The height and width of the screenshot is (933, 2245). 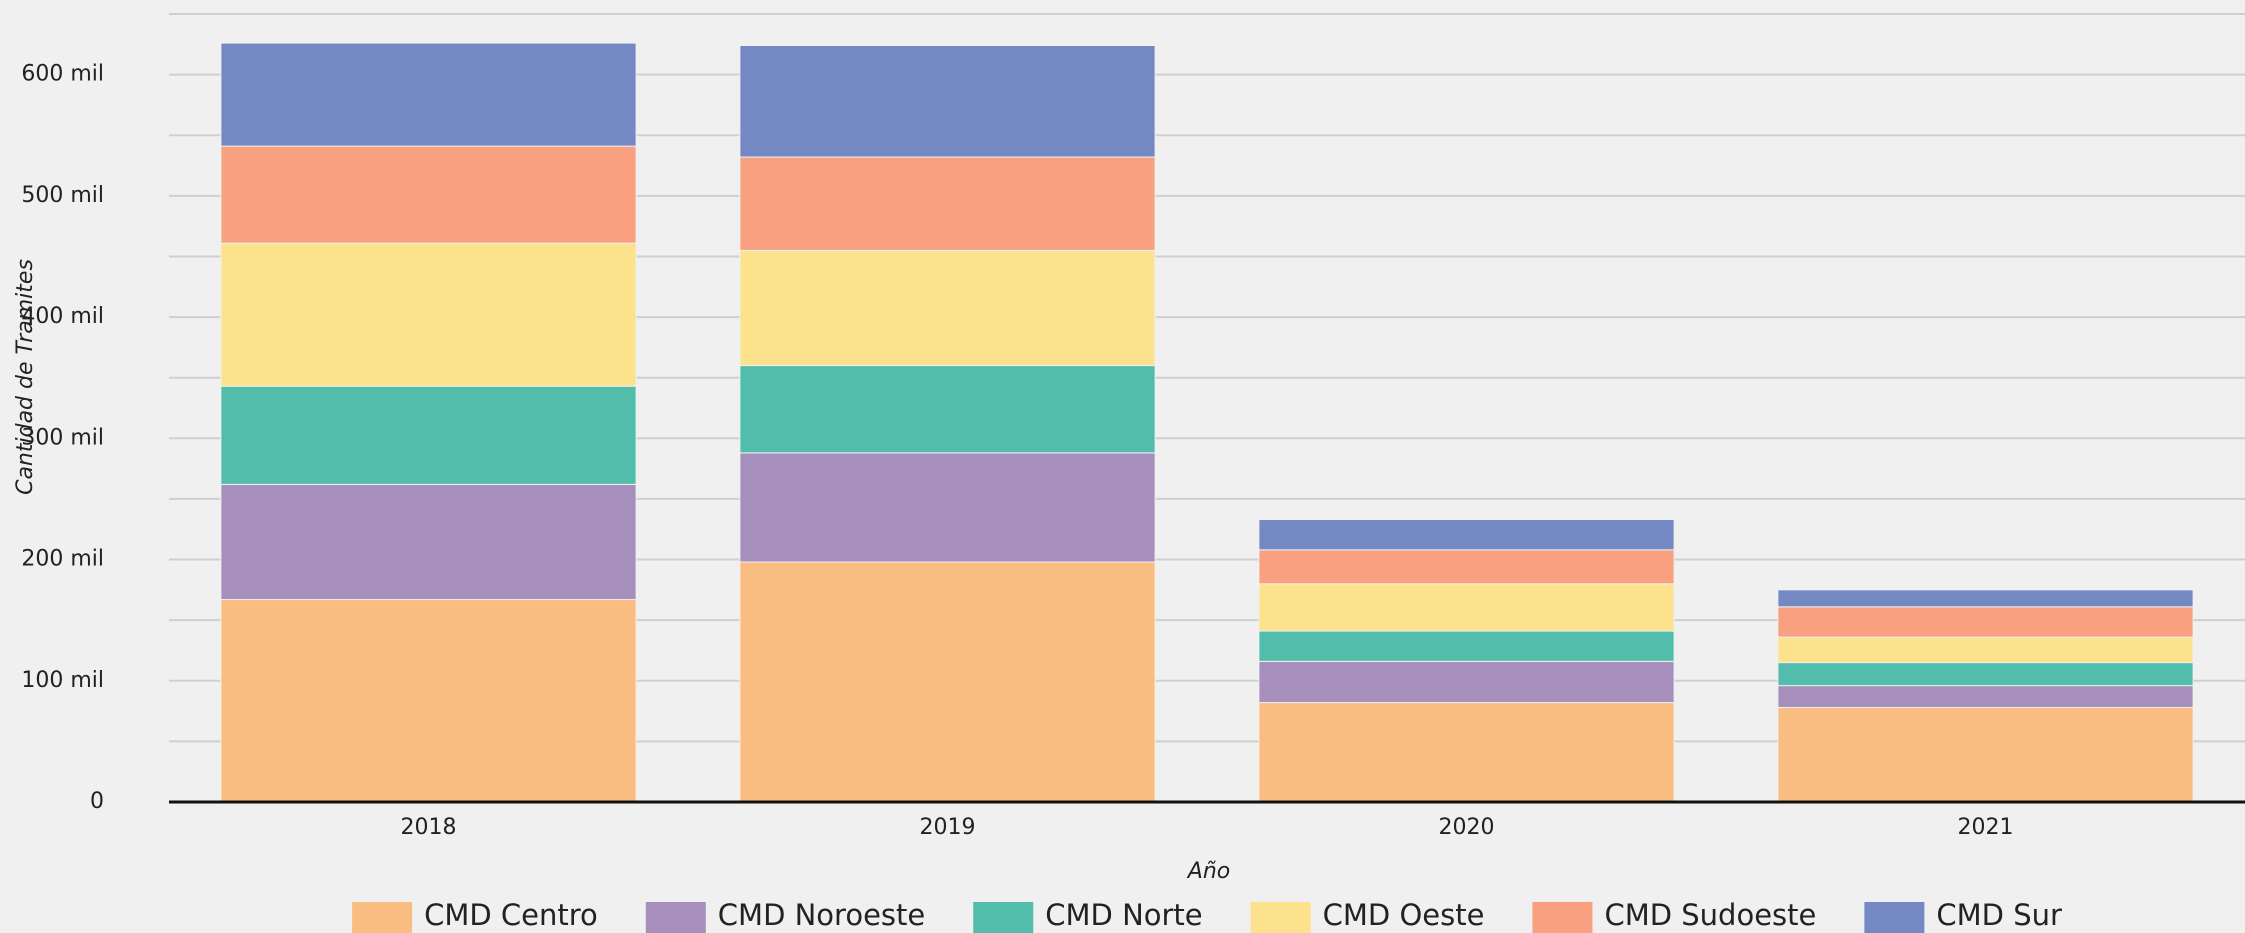 I want to click on y-tick-label: 500 mil, so click(x=62, y=195).